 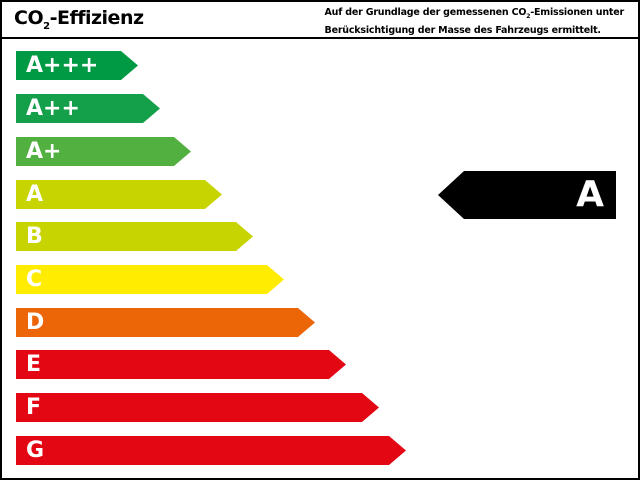 I want to click on rating-arrow-shape, so click(x=527, y=195).